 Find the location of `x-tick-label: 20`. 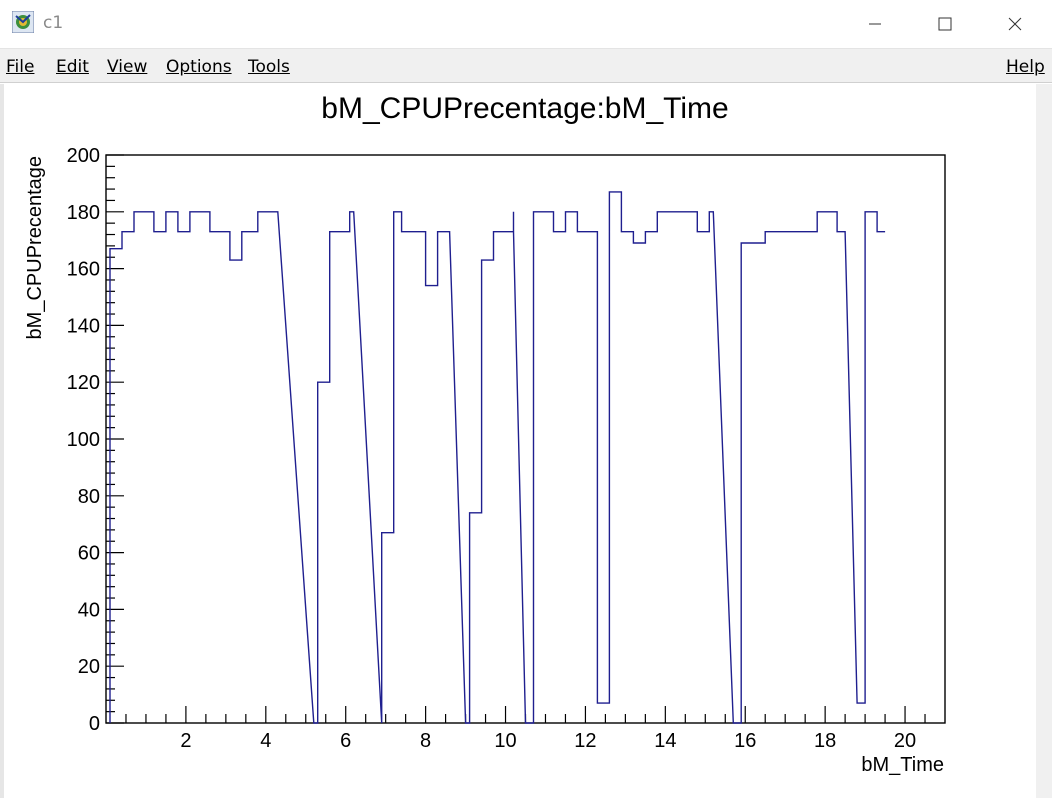

x-tick-label: 20 is located at coordinates (905, 741).